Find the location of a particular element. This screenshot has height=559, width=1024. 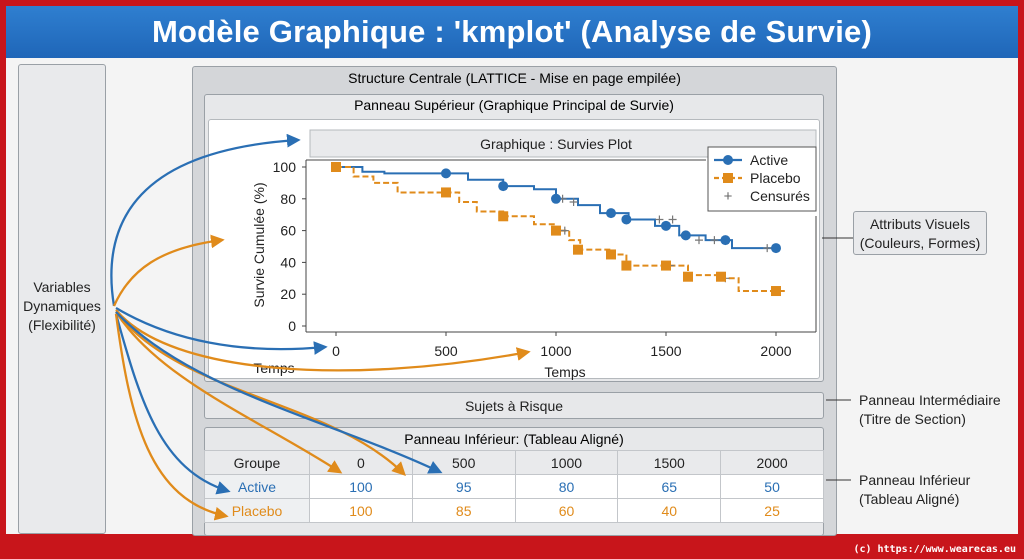

risk-cell: 85 is located at coordinates (463, 510).